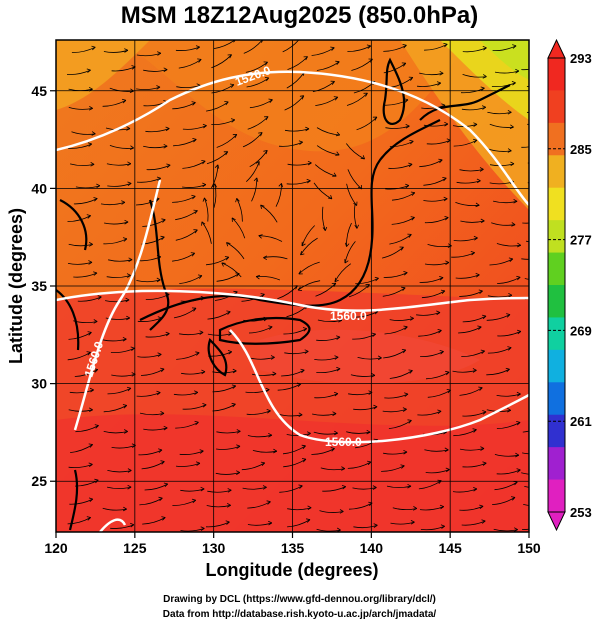  I want to click on colorbar-tick-label: 293, so click(581, 58).